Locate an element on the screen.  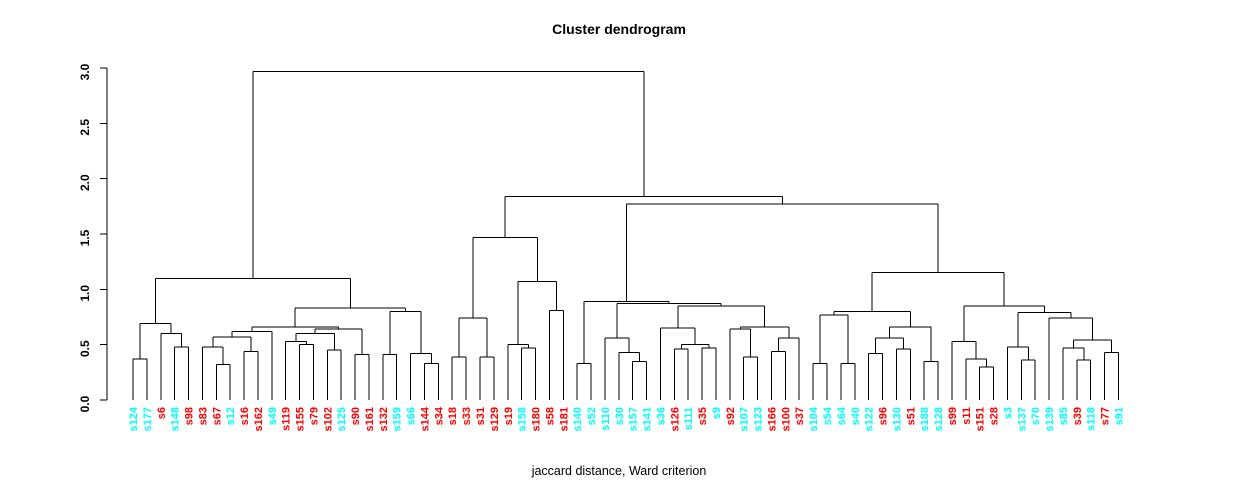
leaf-label: s85 is located at coordinates (1064, 416).